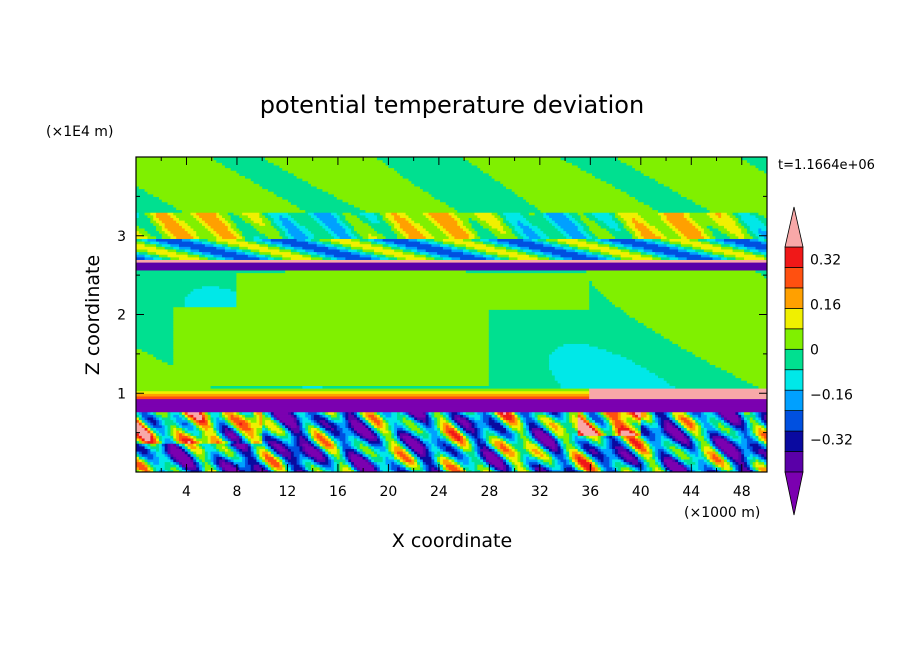 This screenshot has height=654, width=904. What do you see at coordinates (831, 395) in the screenshot?
I see `colorbar-label: −0.16` at bounding box center [831, 395].